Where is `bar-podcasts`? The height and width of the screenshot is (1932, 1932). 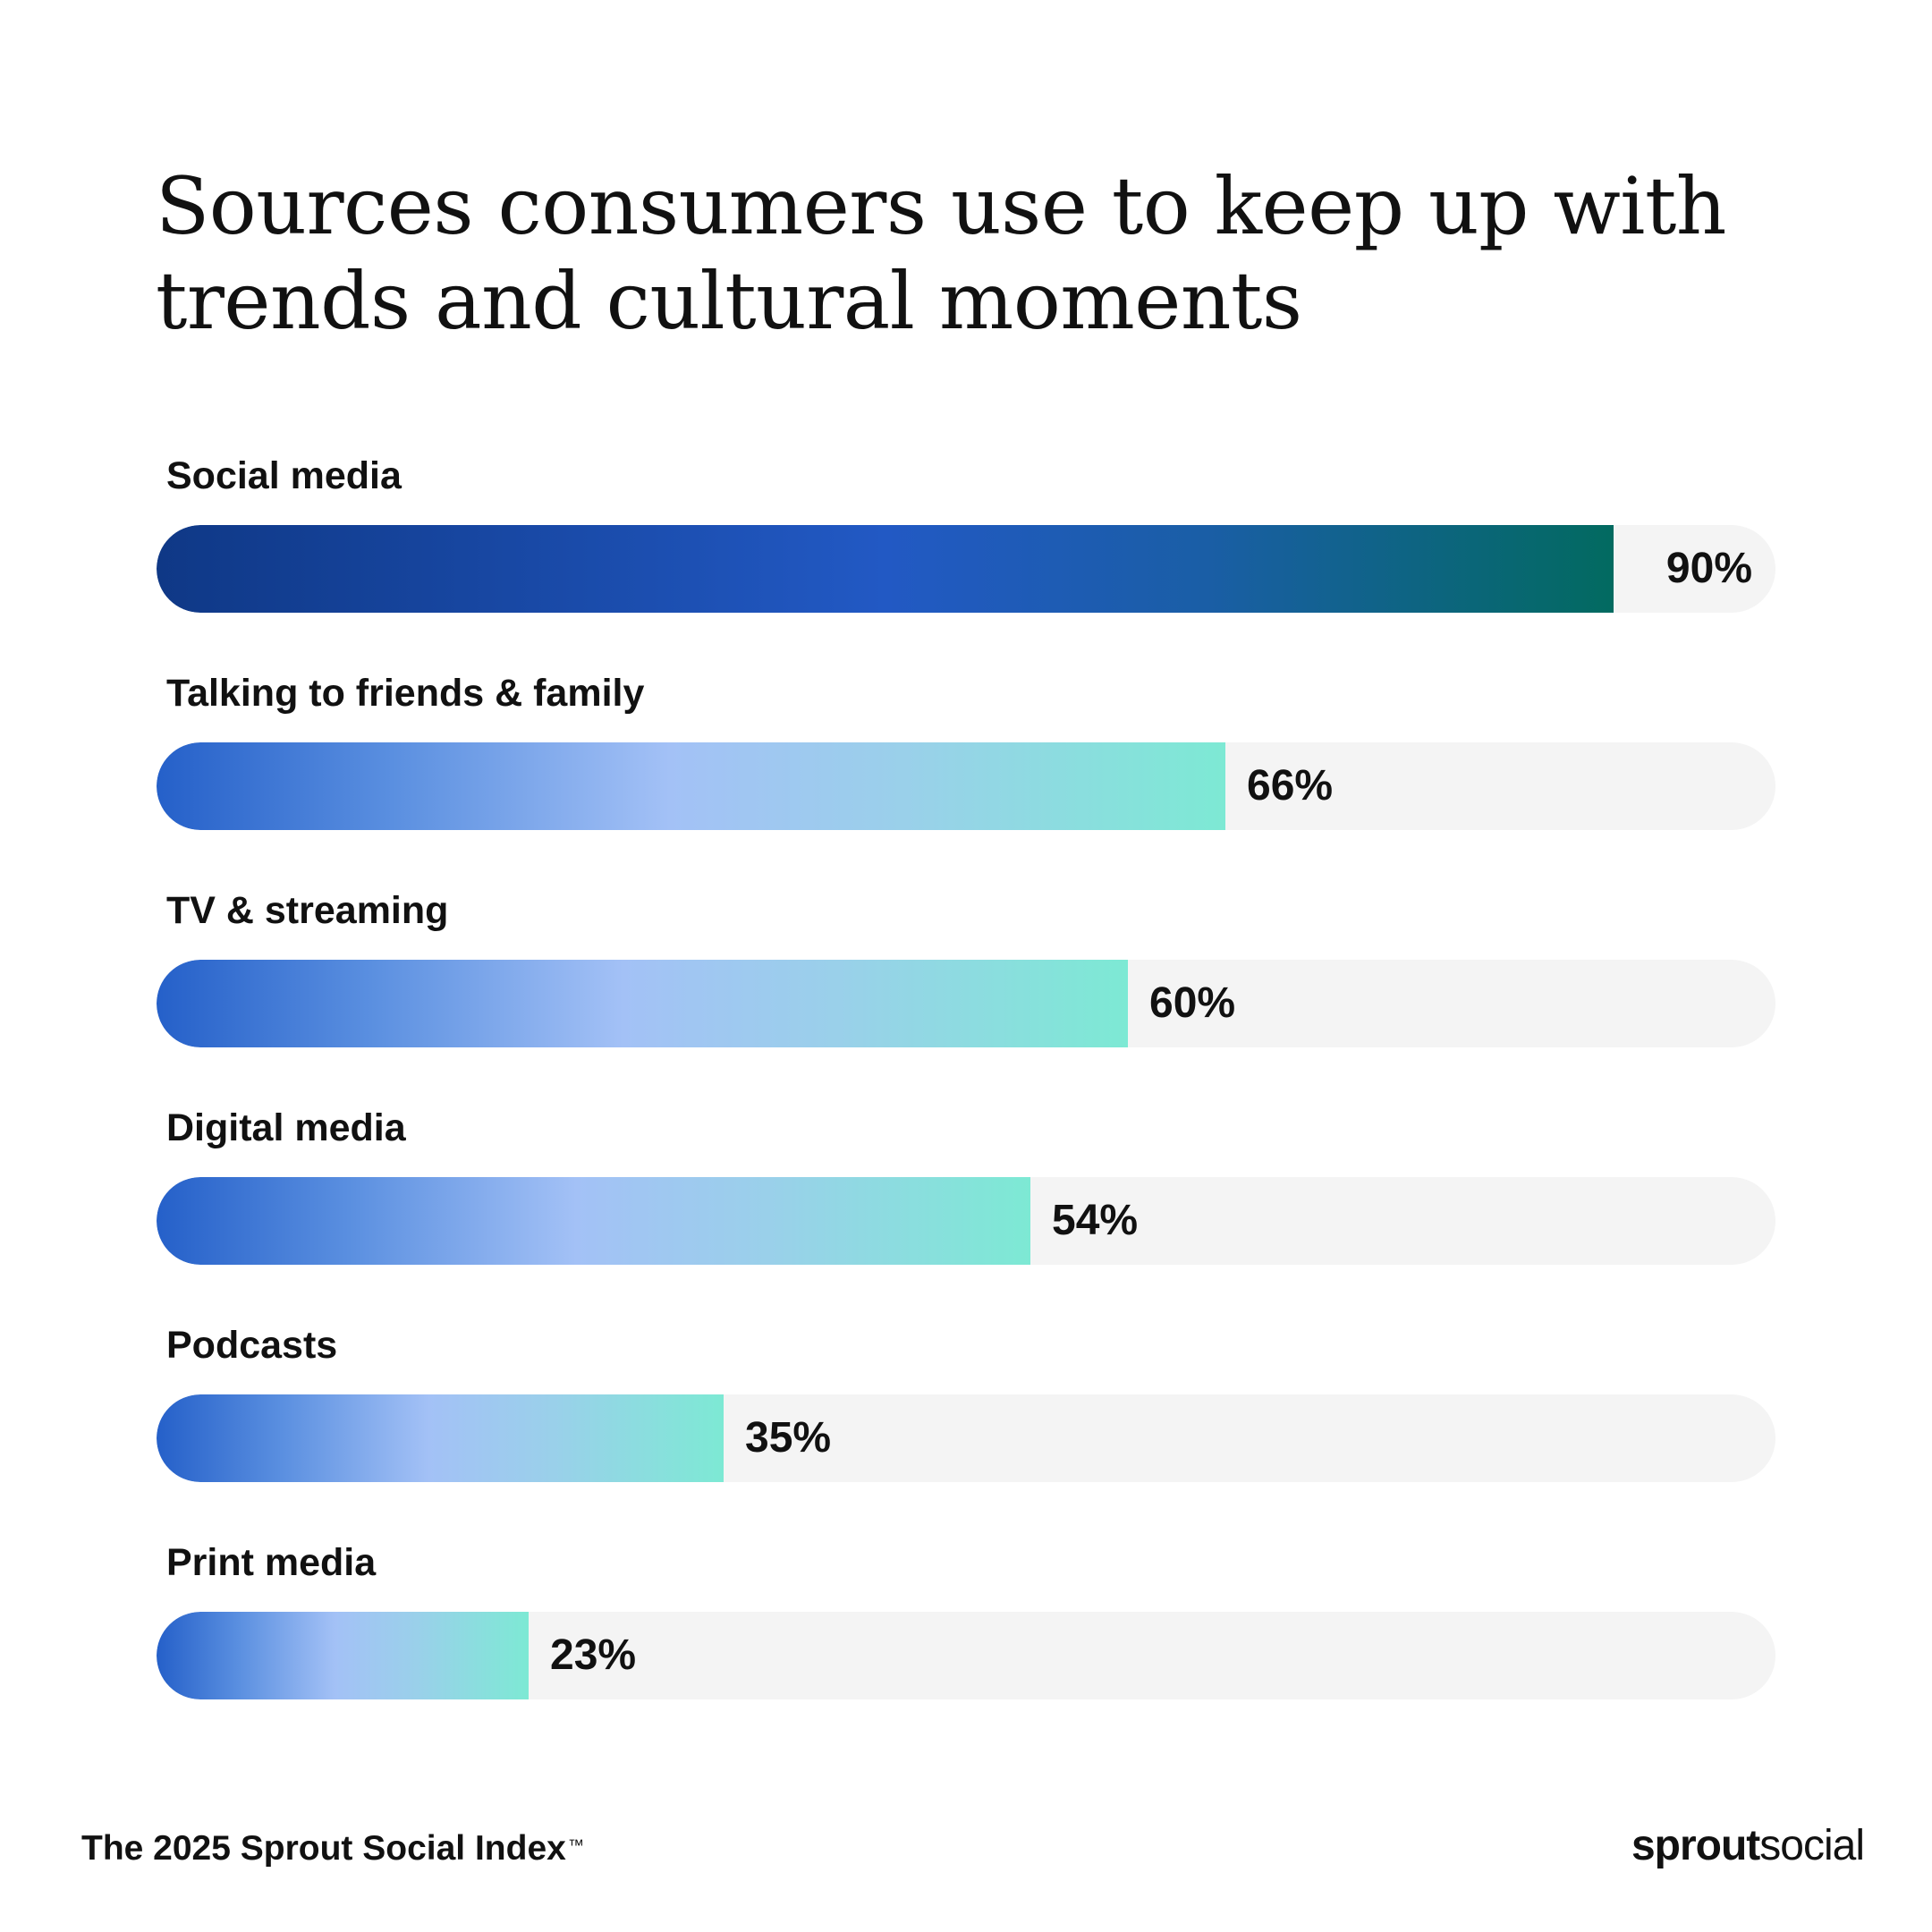 bar-podcasts is located at coordinates (440, 1438).